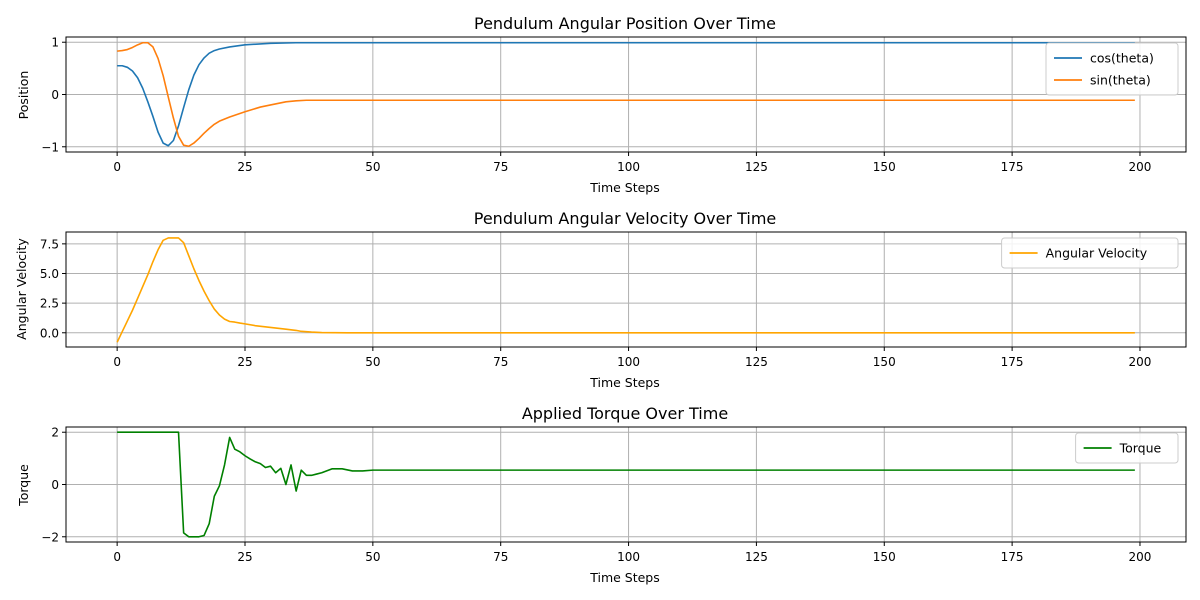 This screenshot has height=600, width=1200. I want to click on legend: Angular Velocity, so click(1090, 253).